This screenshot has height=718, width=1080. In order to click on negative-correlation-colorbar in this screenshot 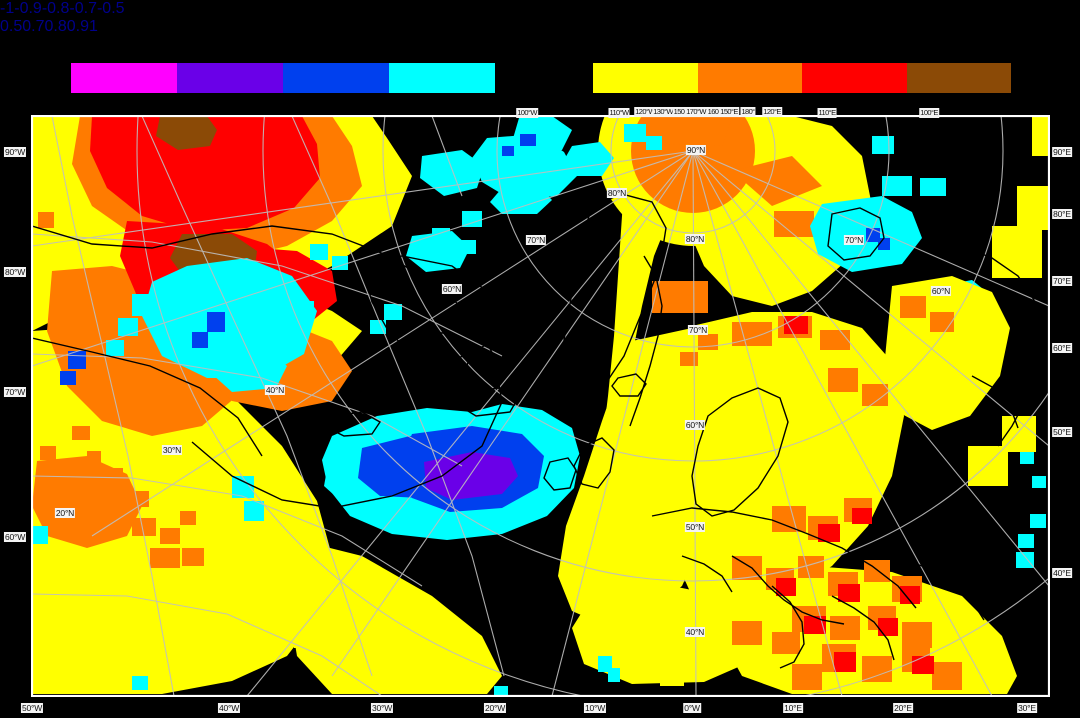, I will do `click(283, 78)`.